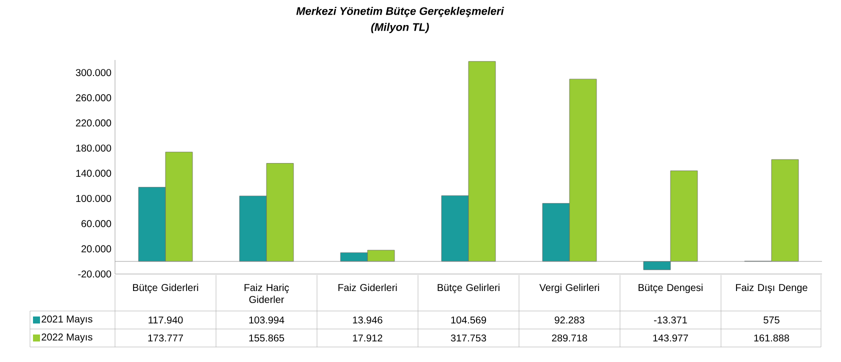  Describe the element at coordinates (400, 28) in the screenshot. I see `chart-subtitle: (Milyon TL)` at that location.